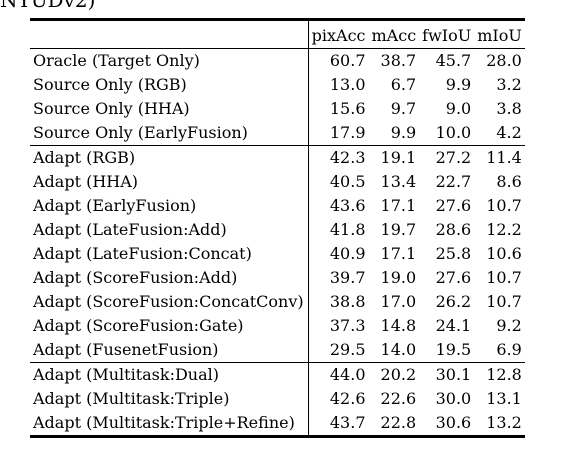 Image resolution: width=580 pixels, height=454 pixels. I want to click on pixacc-cell: 40.5, so click(347, 181).